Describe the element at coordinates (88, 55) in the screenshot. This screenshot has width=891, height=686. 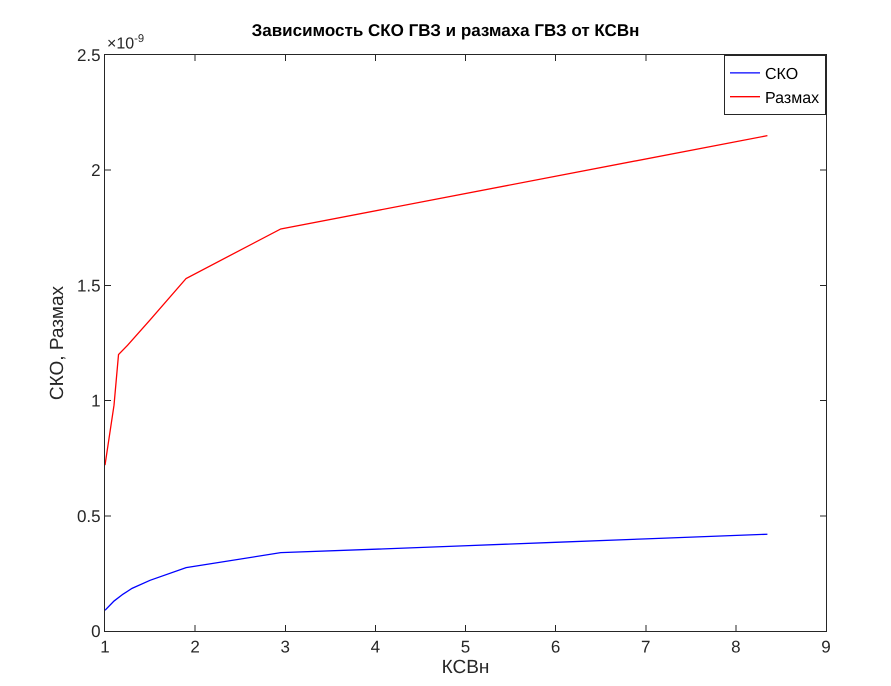
I see `y-tick-label: 2.5` at that location.